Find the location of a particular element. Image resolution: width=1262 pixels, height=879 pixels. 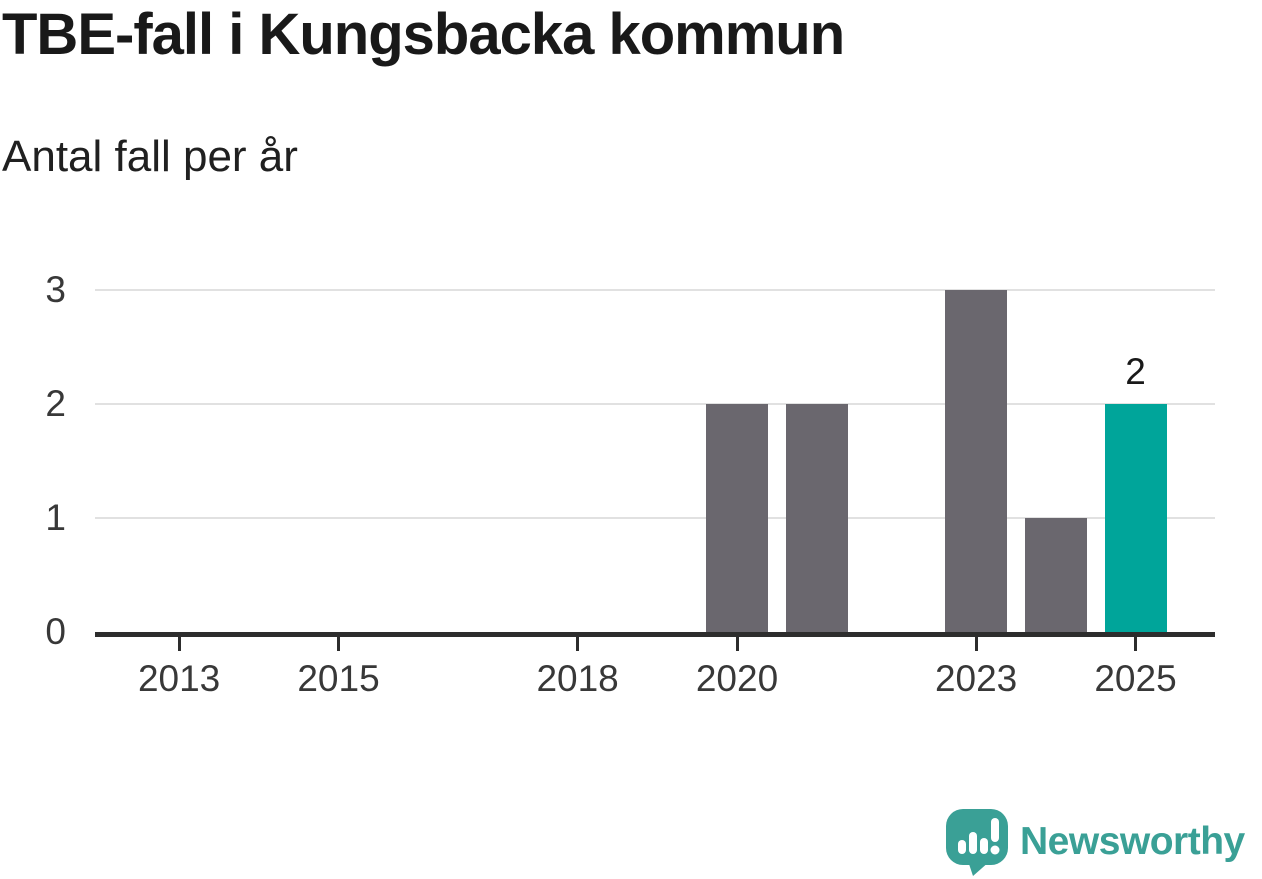

newsworthy-speech-bubble-chart-icon is located at coordinates (977, 842).